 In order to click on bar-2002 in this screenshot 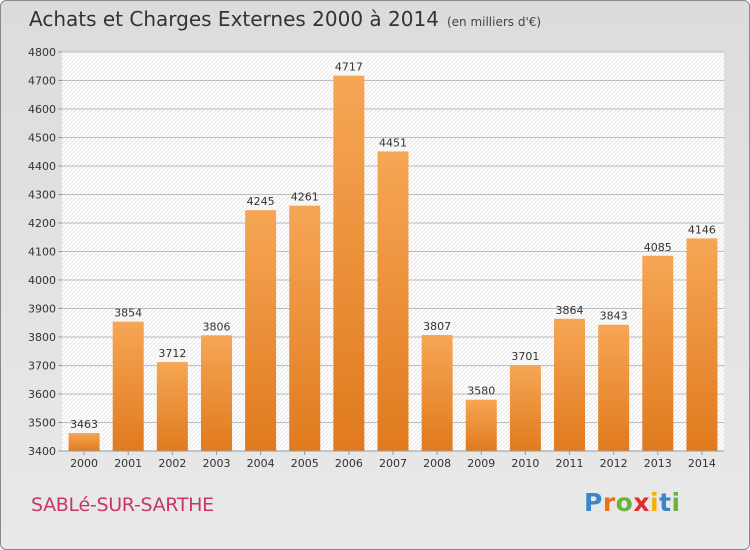, I will do `click(172, 406)`.